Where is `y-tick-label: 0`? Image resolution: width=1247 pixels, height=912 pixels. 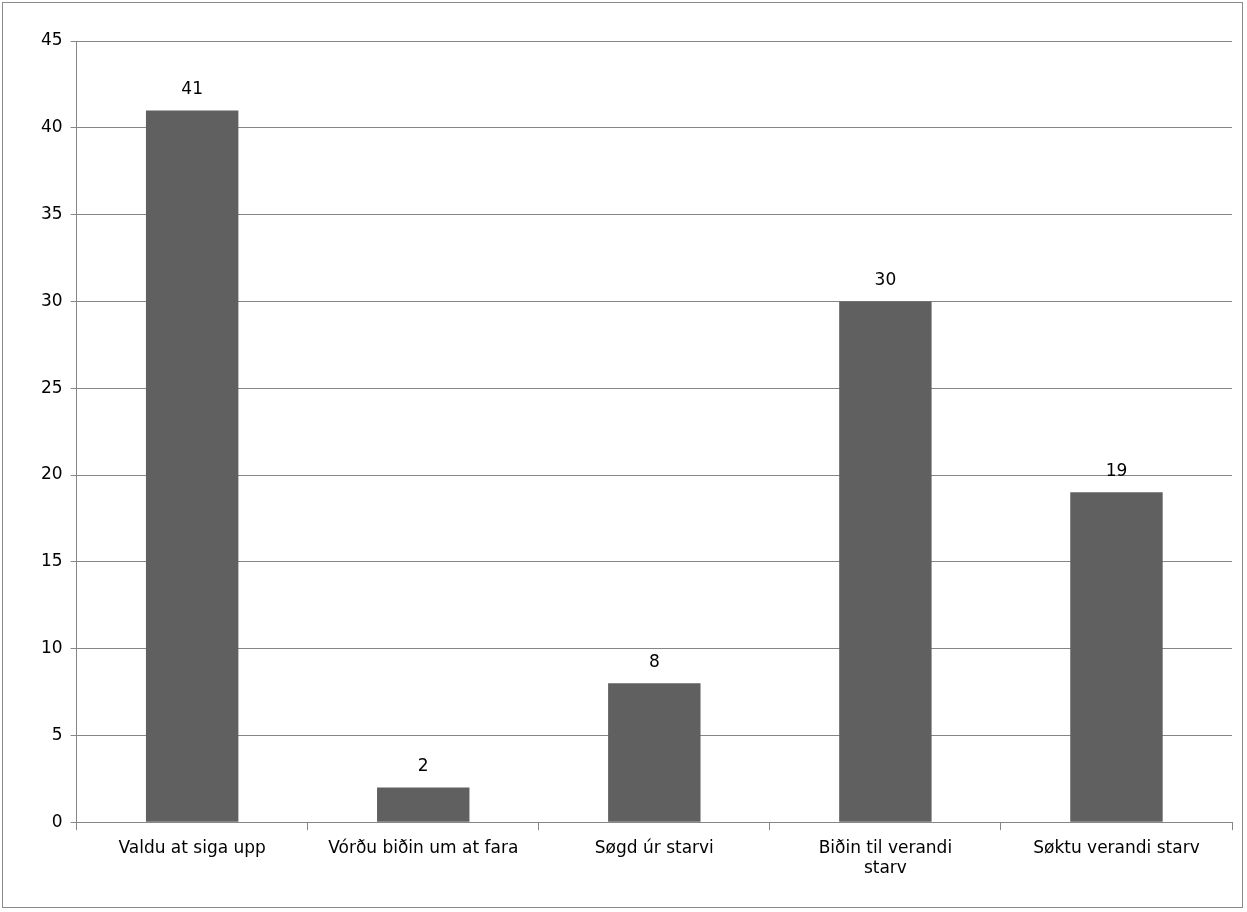
y-tick-label: 0 is located at coordinates (57, 820).